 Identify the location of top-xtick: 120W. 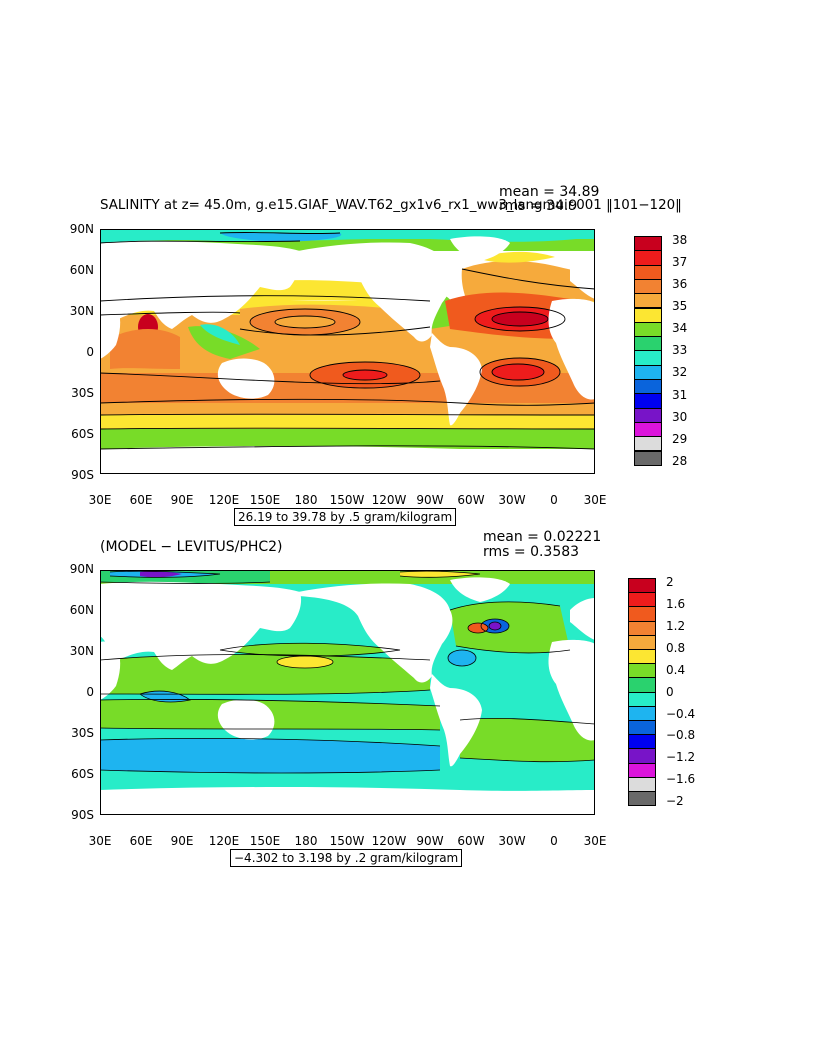
(389, 500).